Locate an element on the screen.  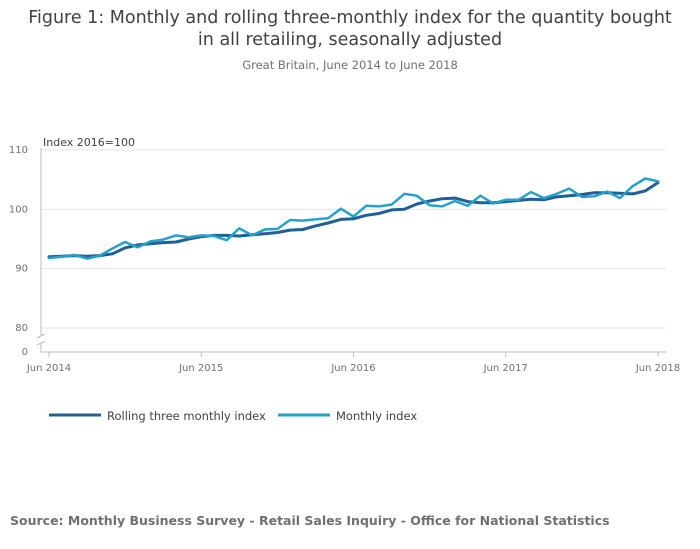
legend: Rolling three monthly index Monthly index is located at coordinates (233, 416).